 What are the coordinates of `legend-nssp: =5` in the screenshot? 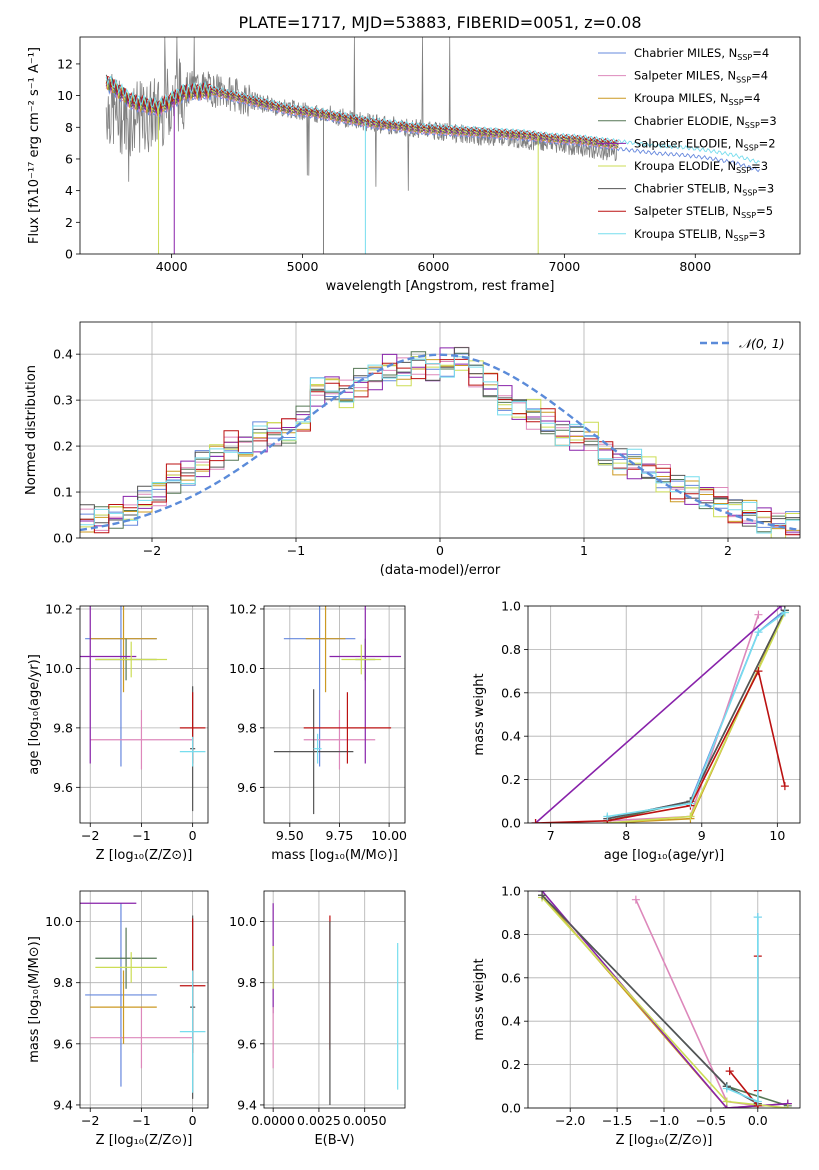 It's located at (764, 211).